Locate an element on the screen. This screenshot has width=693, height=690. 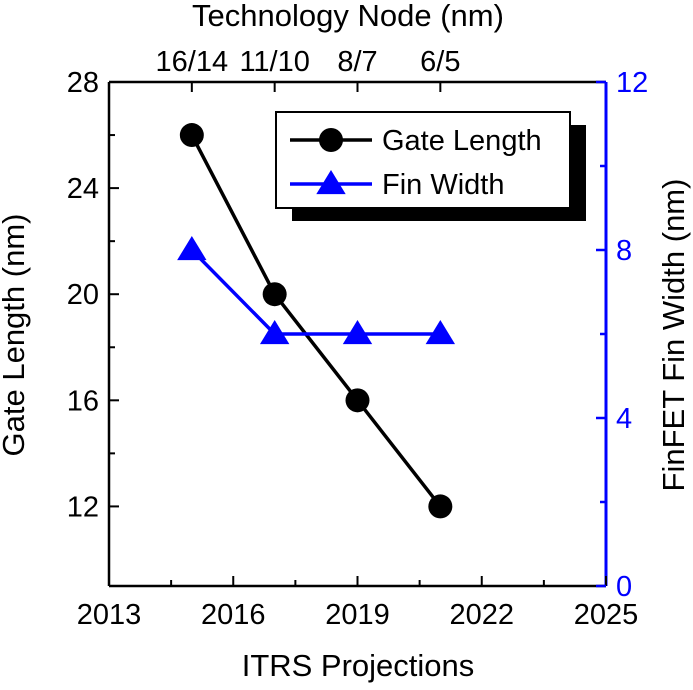
right-y-tick-label: 4 is located at coordinates (624, 419).